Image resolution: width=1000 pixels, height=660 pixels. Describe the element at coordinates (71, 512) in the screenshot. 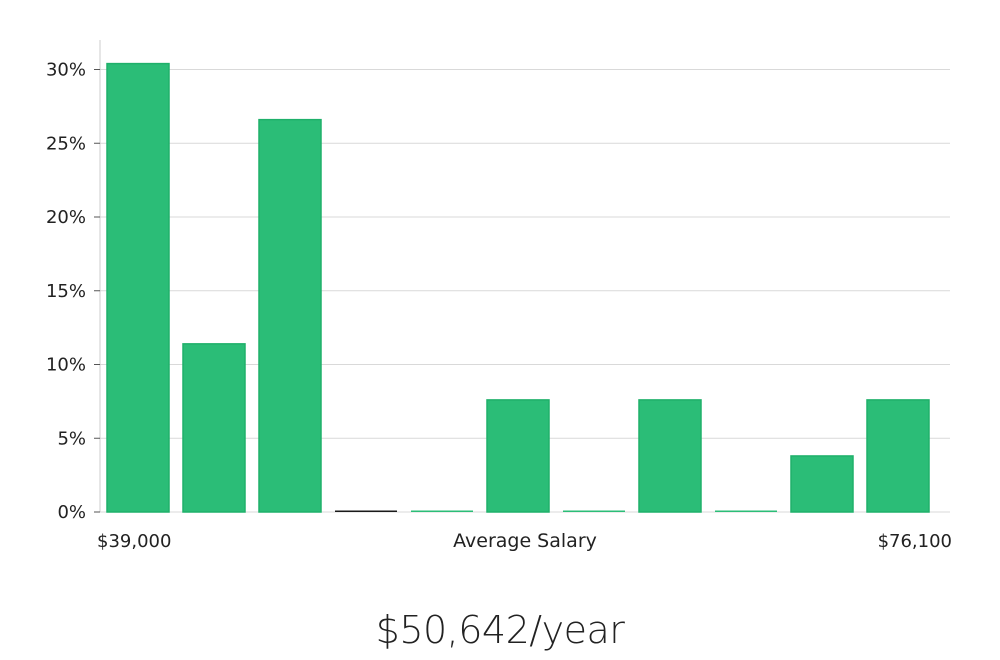

I see `y-tick-label: 0%` at that location.